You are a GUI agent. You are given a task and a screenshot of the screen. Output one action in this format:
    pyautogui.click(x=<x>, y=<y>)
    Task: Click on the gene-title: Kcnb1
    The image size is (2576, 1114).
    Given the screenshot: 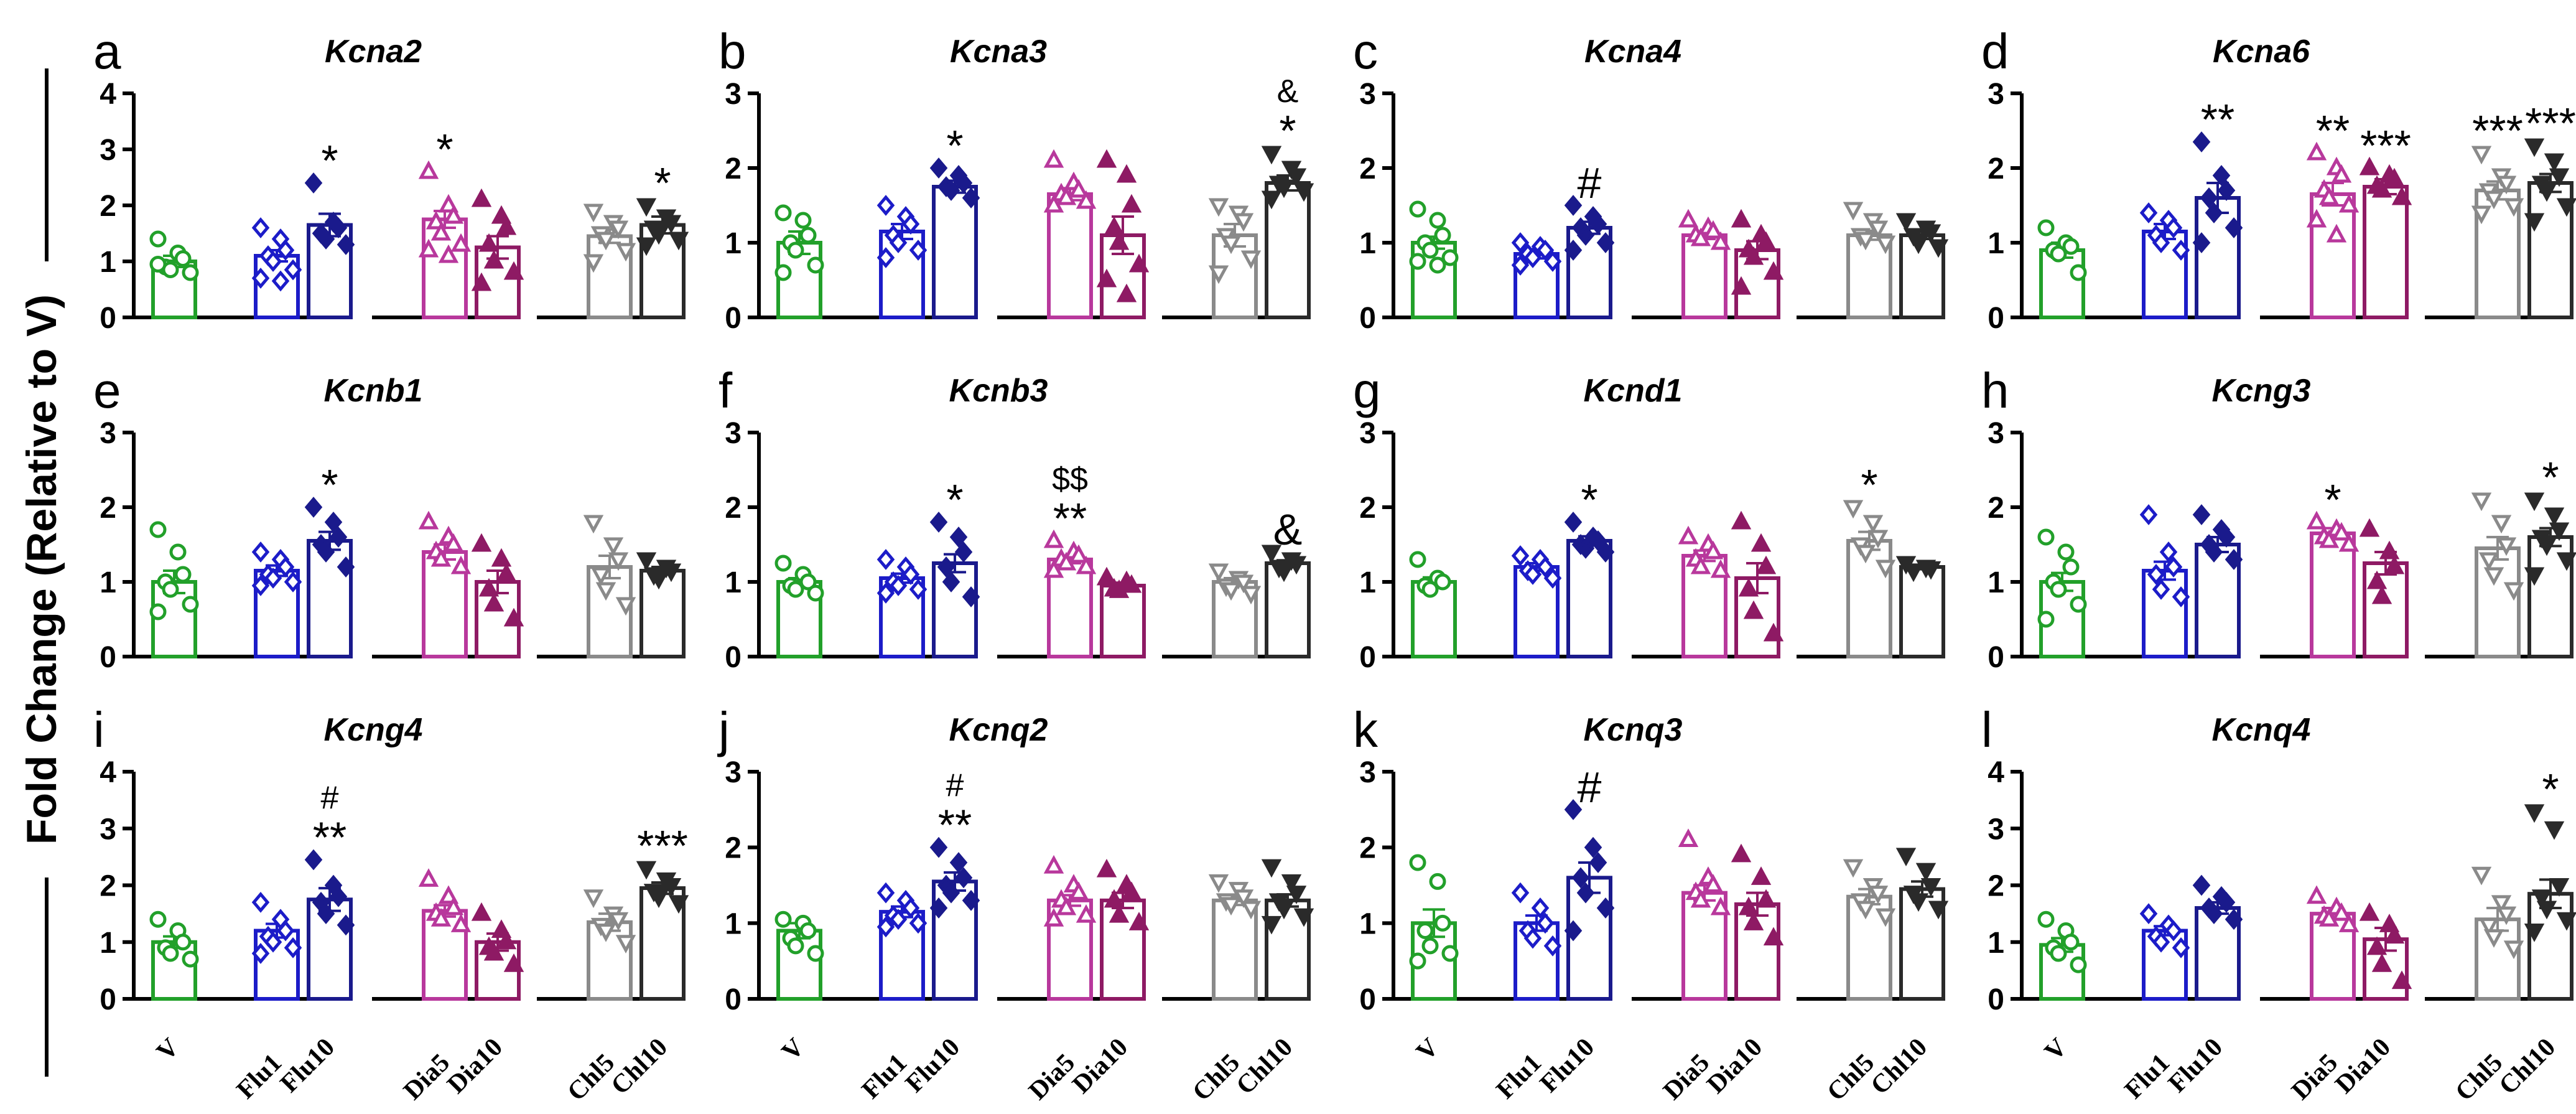 What is the action you would take?
    pyautogui.click(x=373, y=391)
    